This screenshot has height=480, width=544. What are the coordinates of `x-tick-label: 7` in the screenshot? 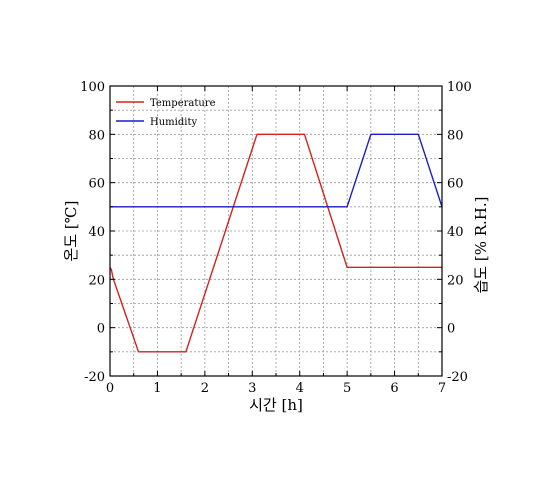 It's located at (442, 388).